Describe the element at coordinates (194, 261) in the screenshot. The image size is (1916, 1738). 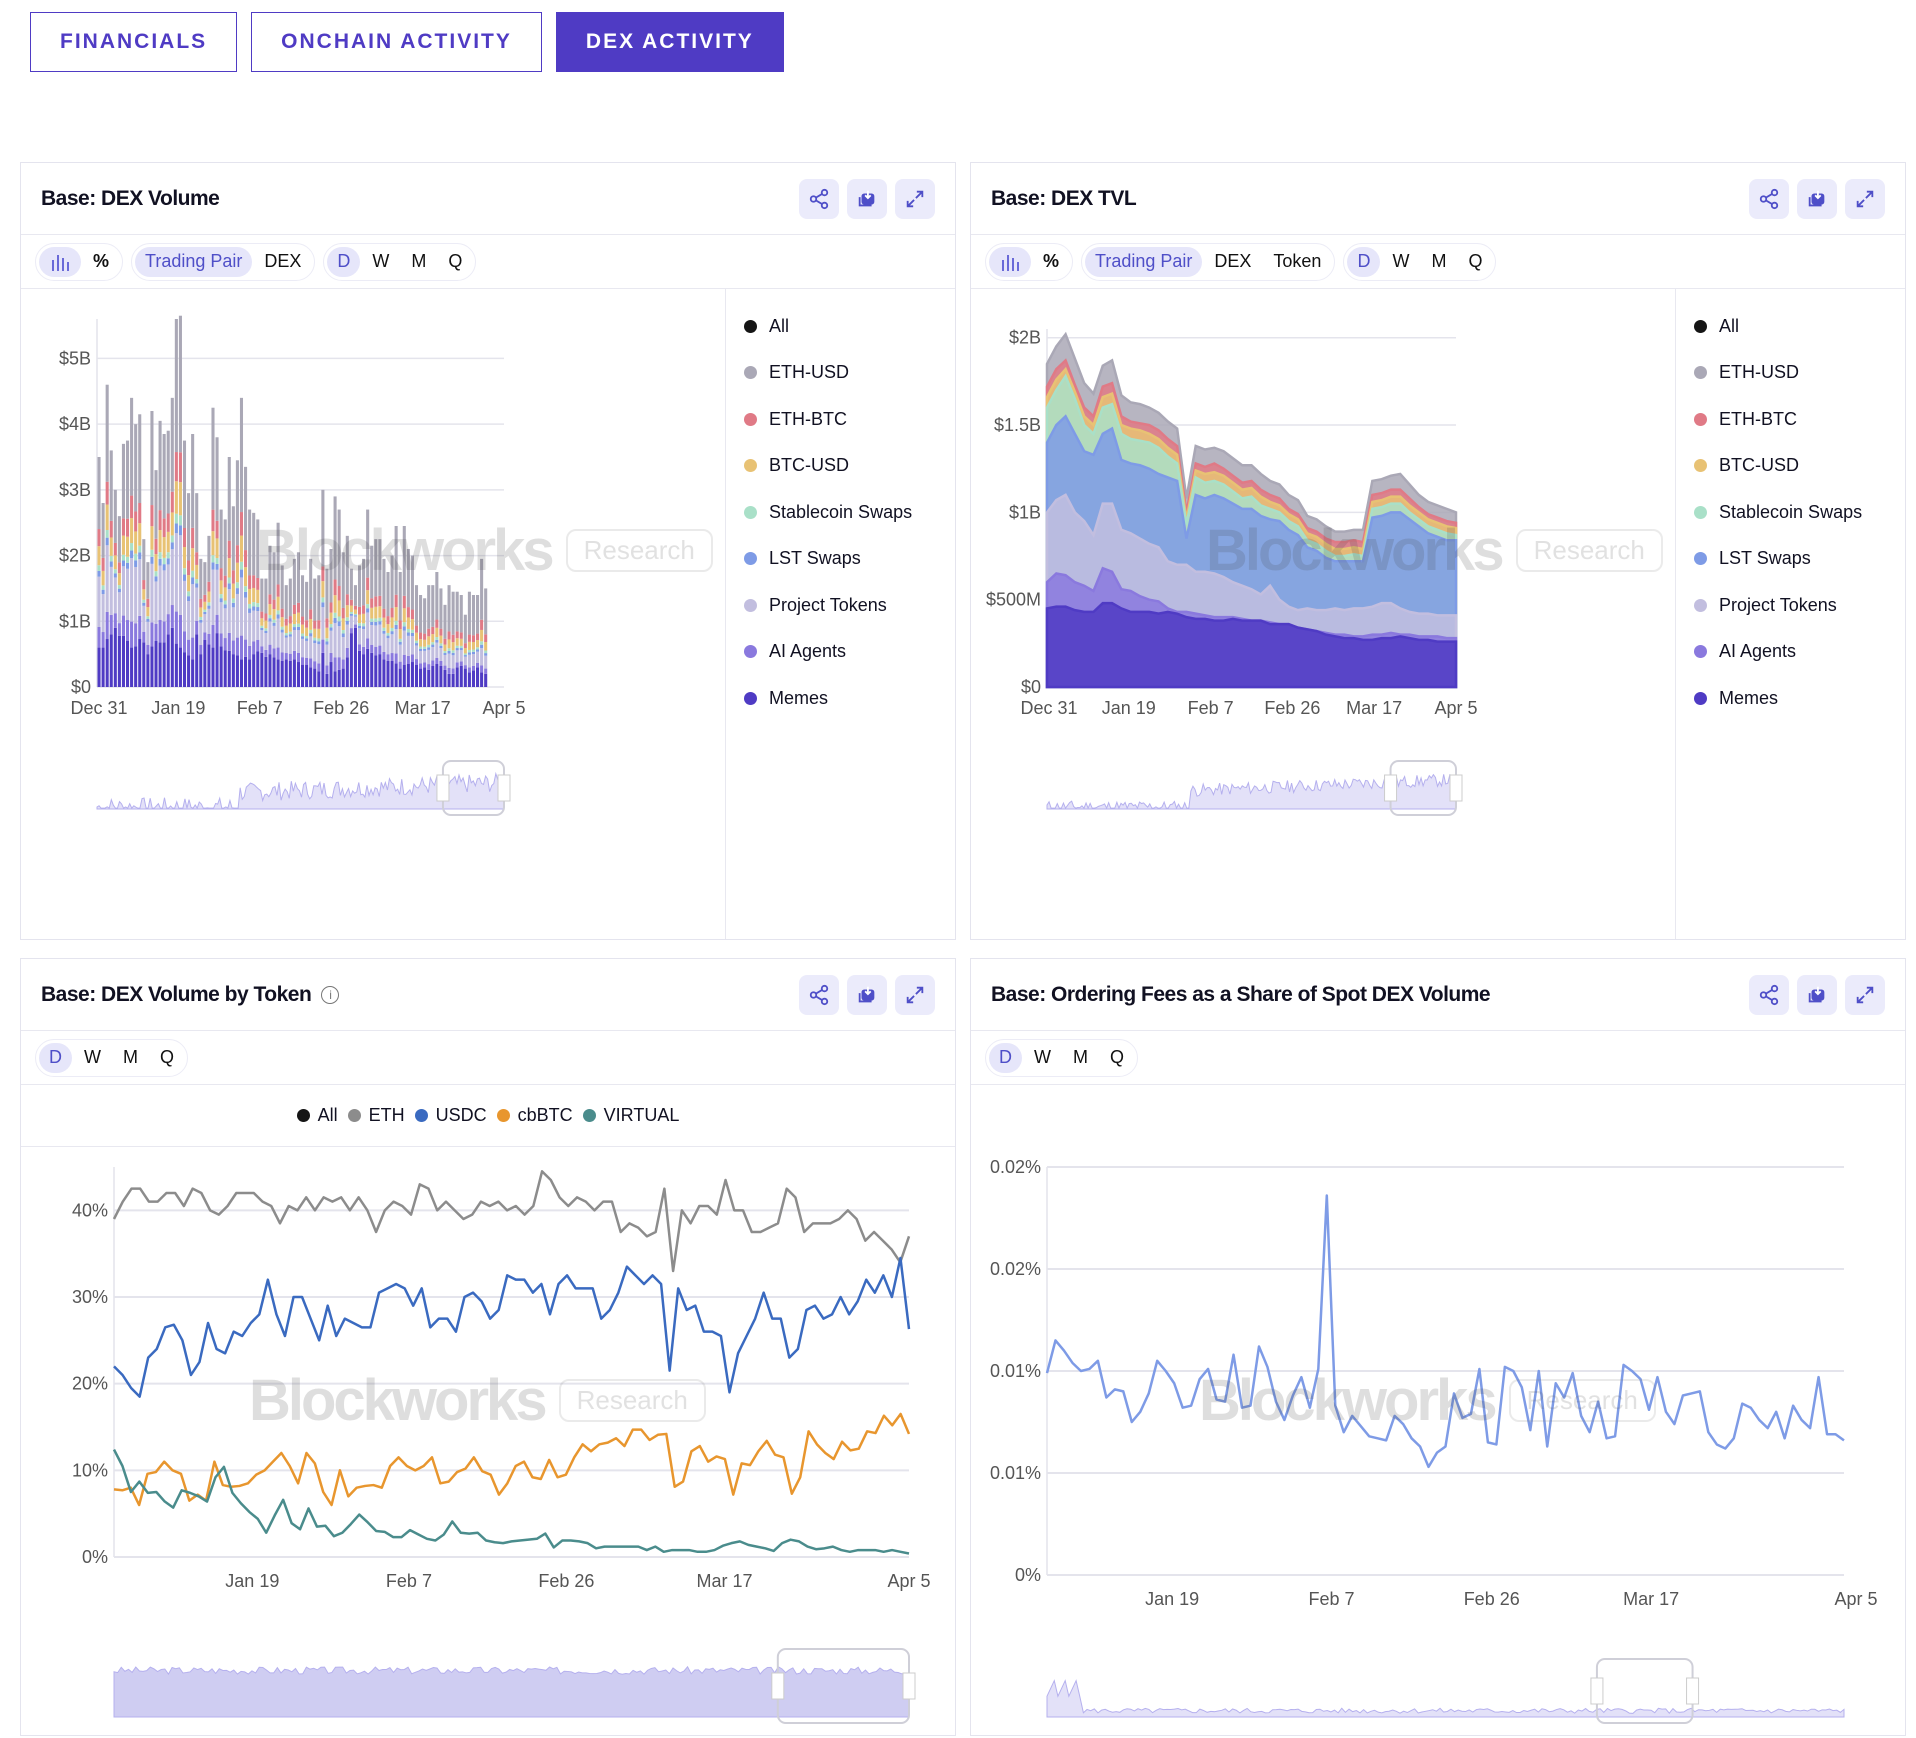
I see `group-trading-pair: Trading Pair` at that location.